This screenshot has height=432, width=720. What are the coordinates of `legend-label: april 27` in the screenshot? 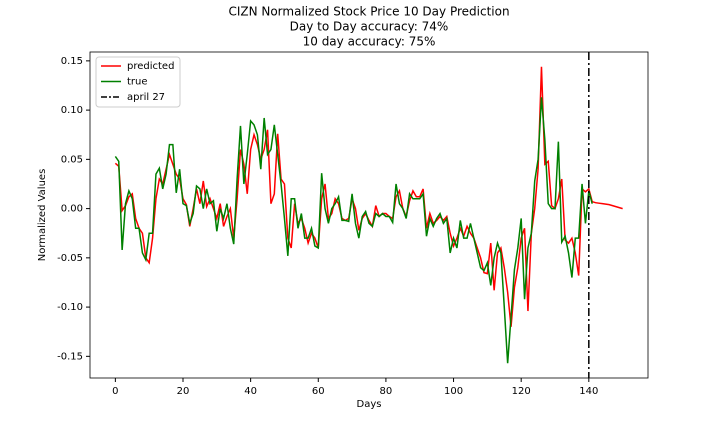 It's located at (146, 97).